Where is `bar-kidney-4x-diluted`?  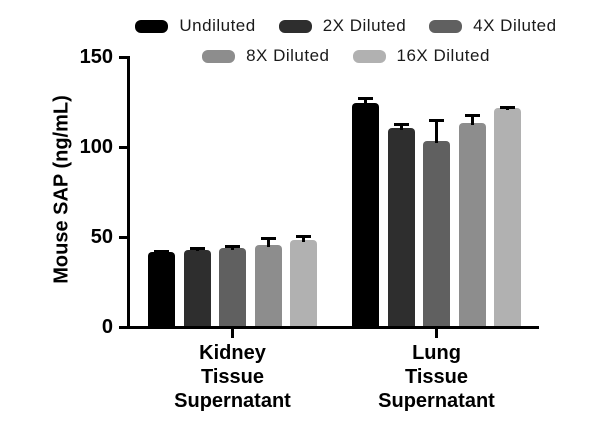
bar-kidney-4x-diluted is located at coordinates (232, 286).